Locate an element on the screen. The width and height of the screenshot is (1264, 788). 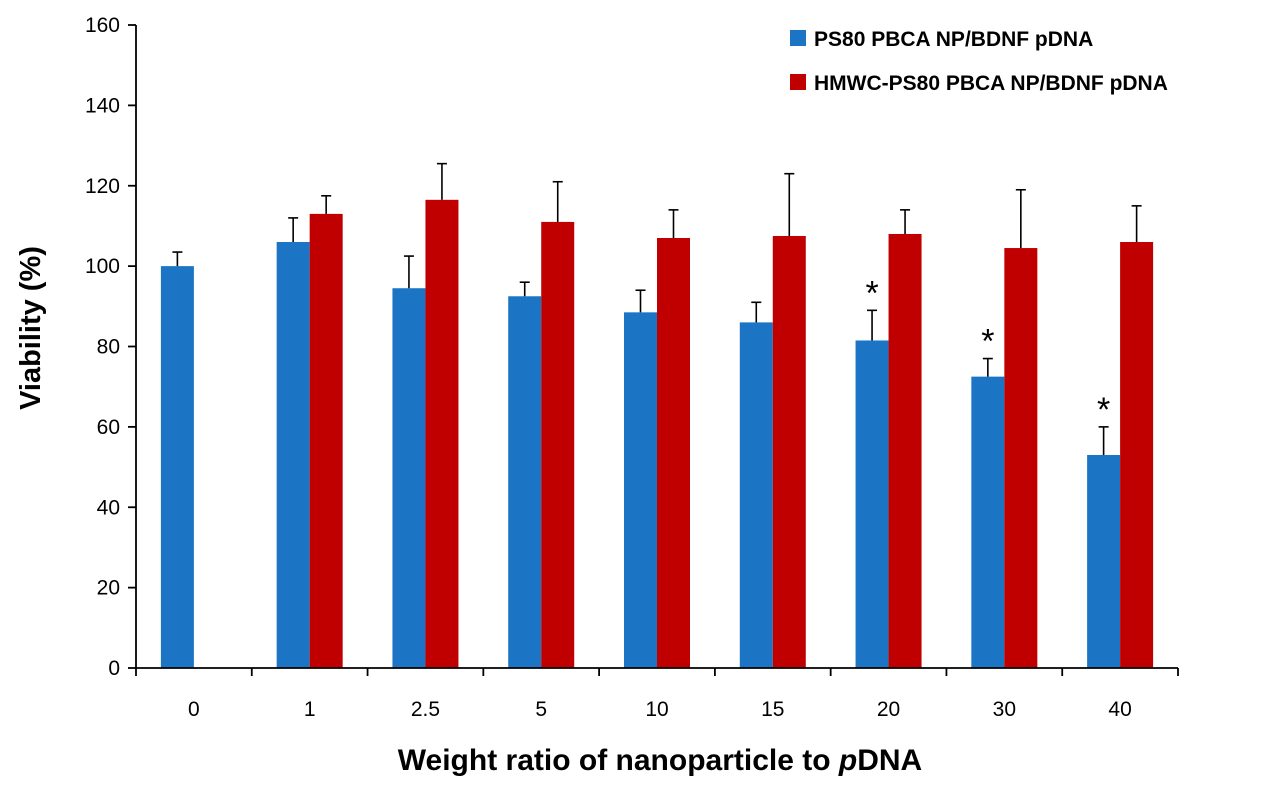
x-tick-label-1: 1 is located at coordinates (310, 709).